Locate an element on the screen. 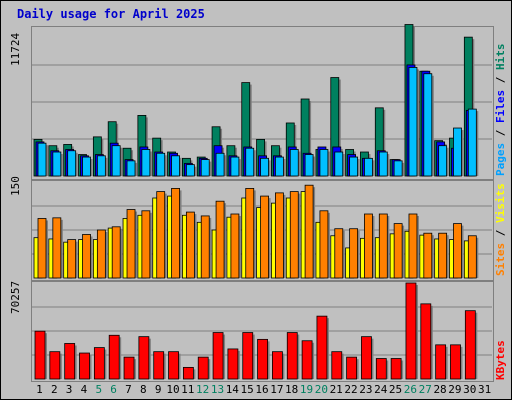 This screenshot has height=400, width=512. day-label: 4 is located at coordinates (84, 389).